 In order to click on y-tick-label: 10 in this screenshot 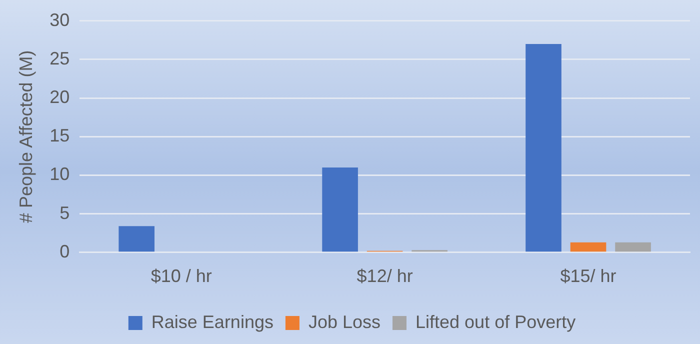, I will do `click(60, 174)`.